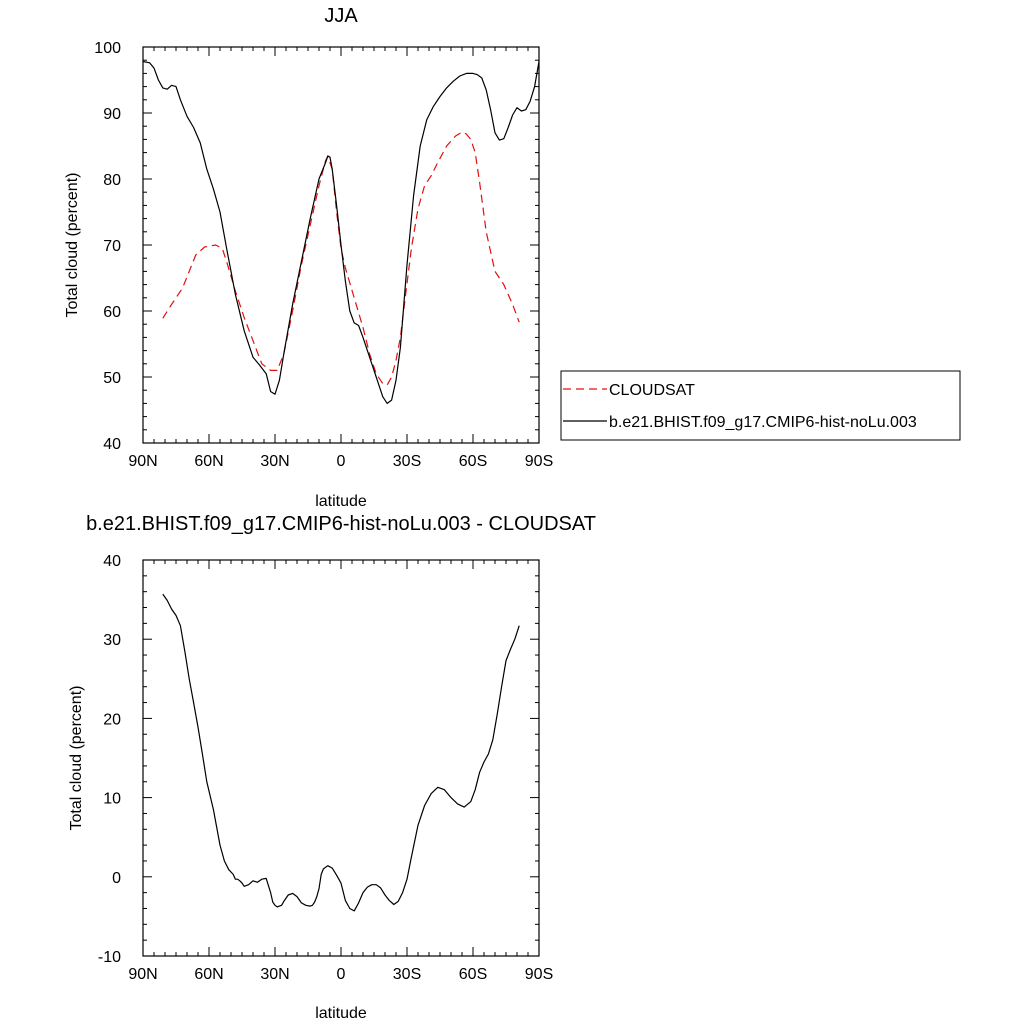 Image resolution: width=1024 pixels, height=1024 pixels. I want to click on y-tick-label: 50, so click(112, 378).